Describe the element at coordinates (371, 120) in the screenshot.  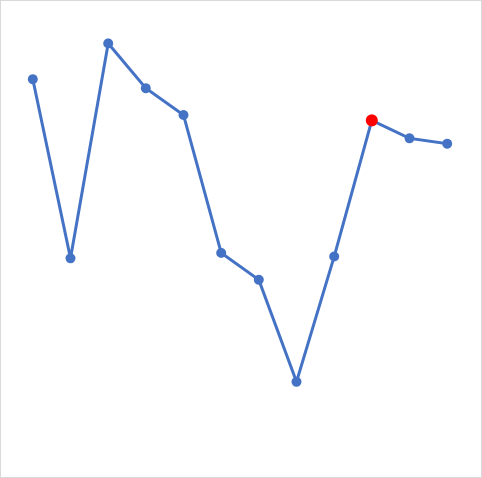
I see `highlighted-data-point` at that location.